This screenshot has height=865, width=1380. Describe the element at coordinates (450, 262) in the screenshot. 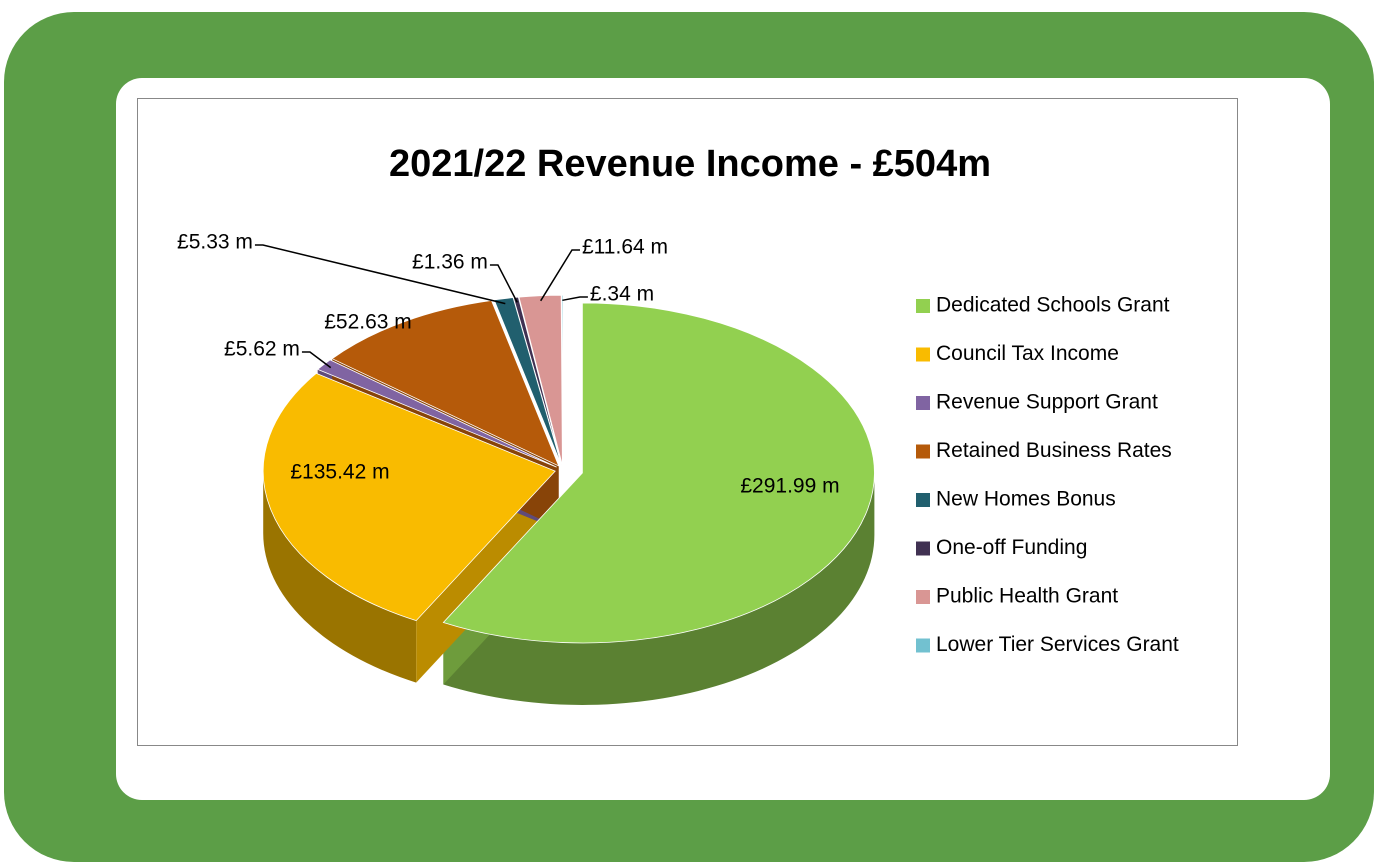

I see `data-label: £1.36 m` at that location.